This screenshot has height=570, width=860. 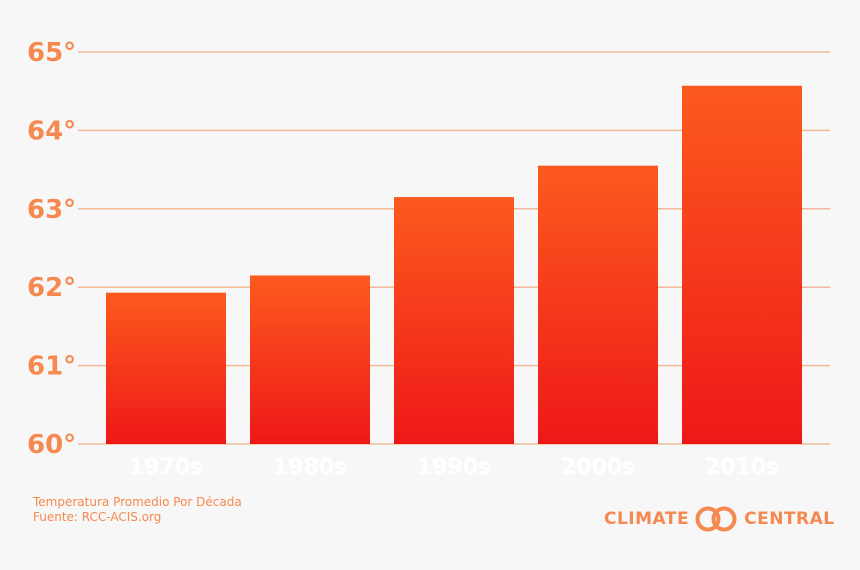 What do you see at coordinates (647, 519) in the screenshot?
I see `brand-word-left: CLIMATE` at bounding box center [647, 519].